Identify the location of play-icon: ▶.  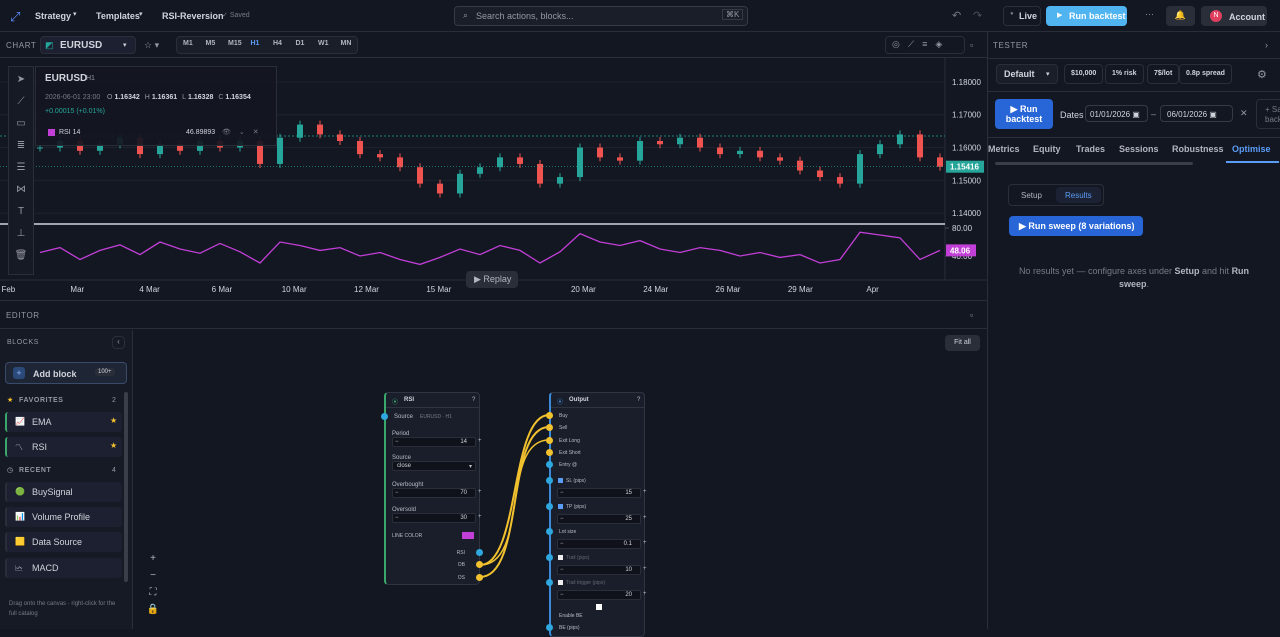
(1060, 15).